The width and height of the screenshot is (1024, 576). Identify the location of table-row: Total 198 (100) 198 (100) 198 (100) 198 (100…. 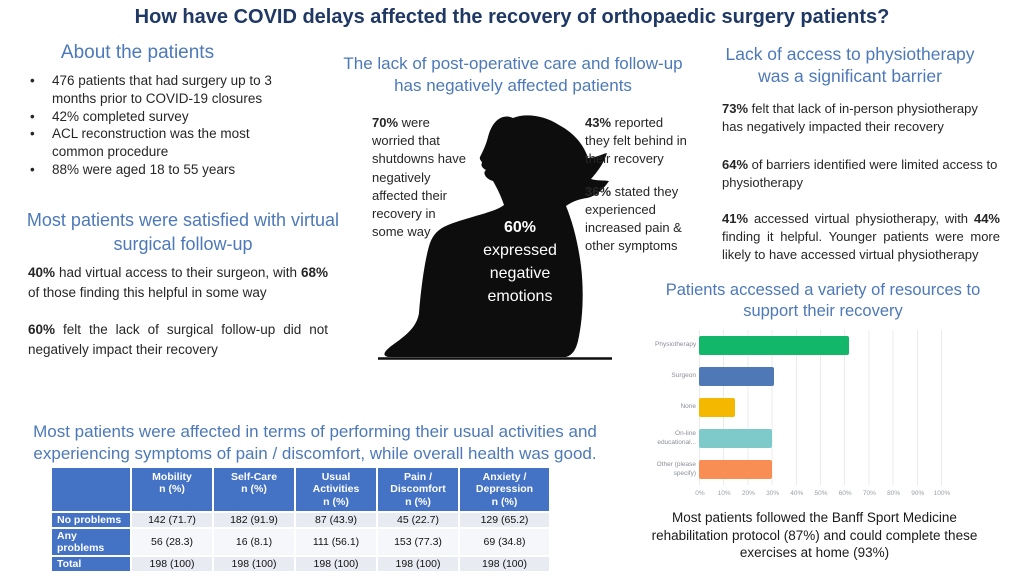
(300, 564).